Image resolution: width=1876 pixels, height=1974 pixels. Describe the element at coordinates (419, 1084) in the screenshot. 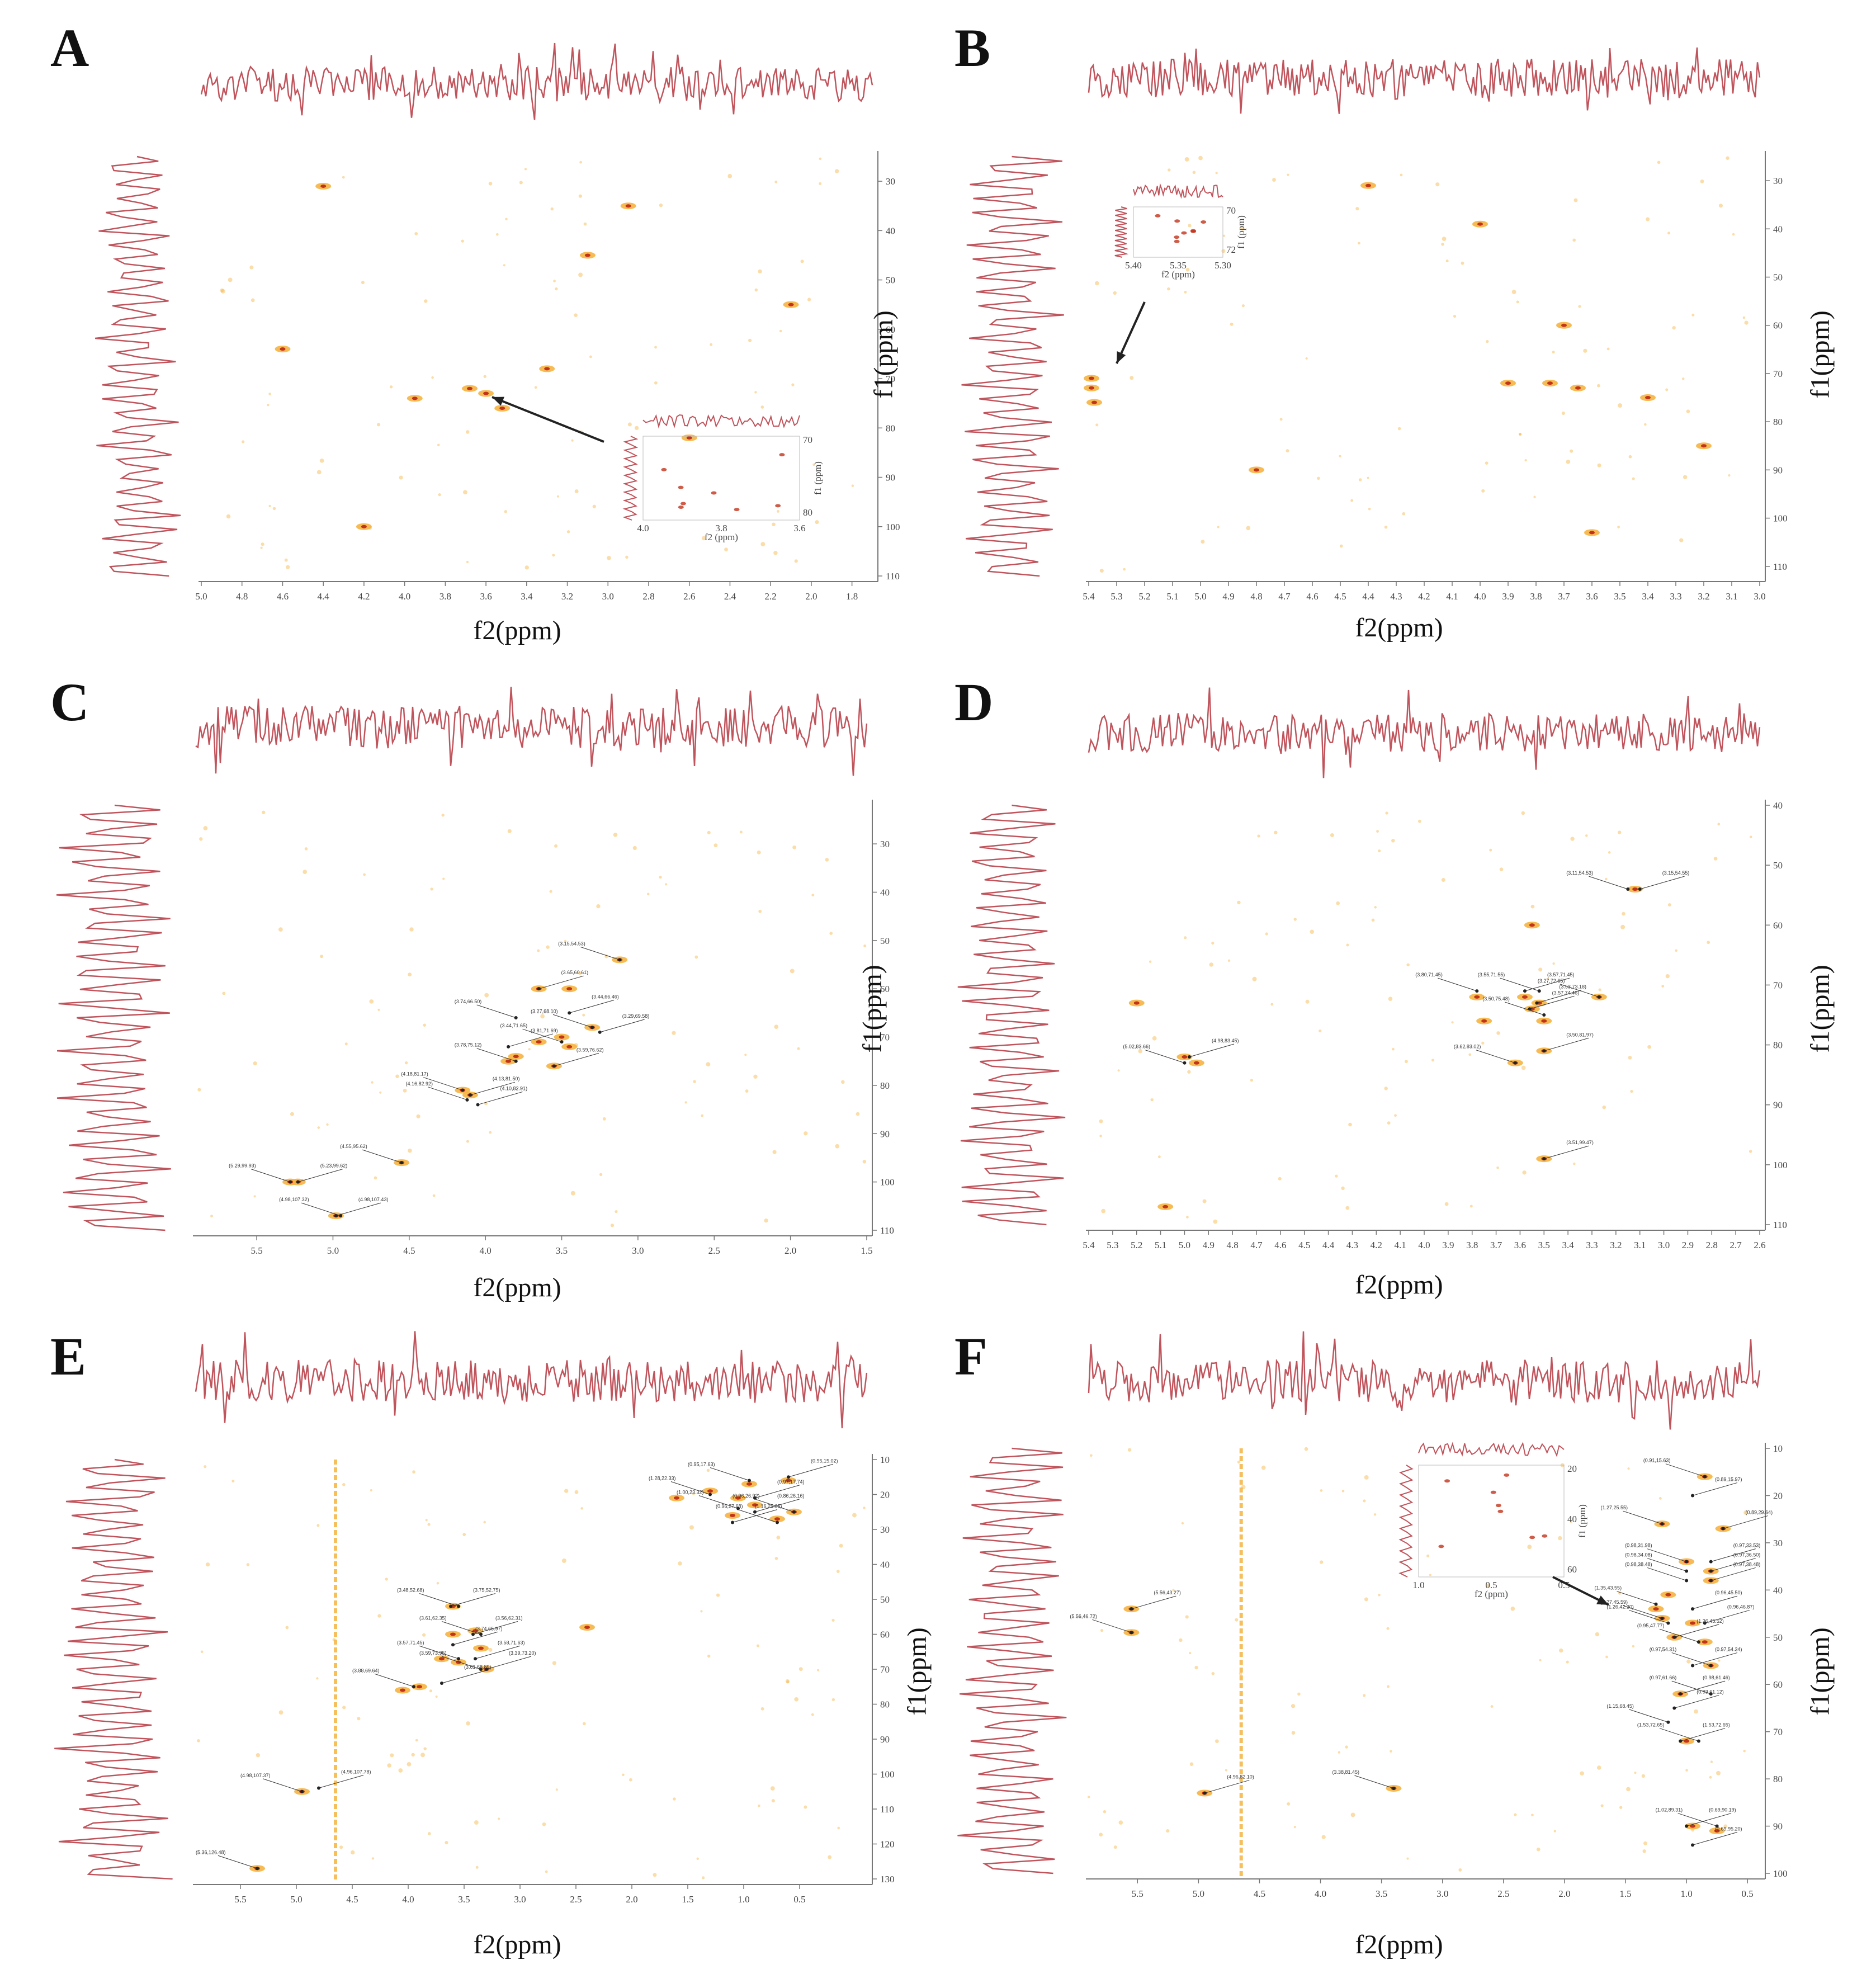

I see `peak-annotation: (4.16,82.92)` at that location.